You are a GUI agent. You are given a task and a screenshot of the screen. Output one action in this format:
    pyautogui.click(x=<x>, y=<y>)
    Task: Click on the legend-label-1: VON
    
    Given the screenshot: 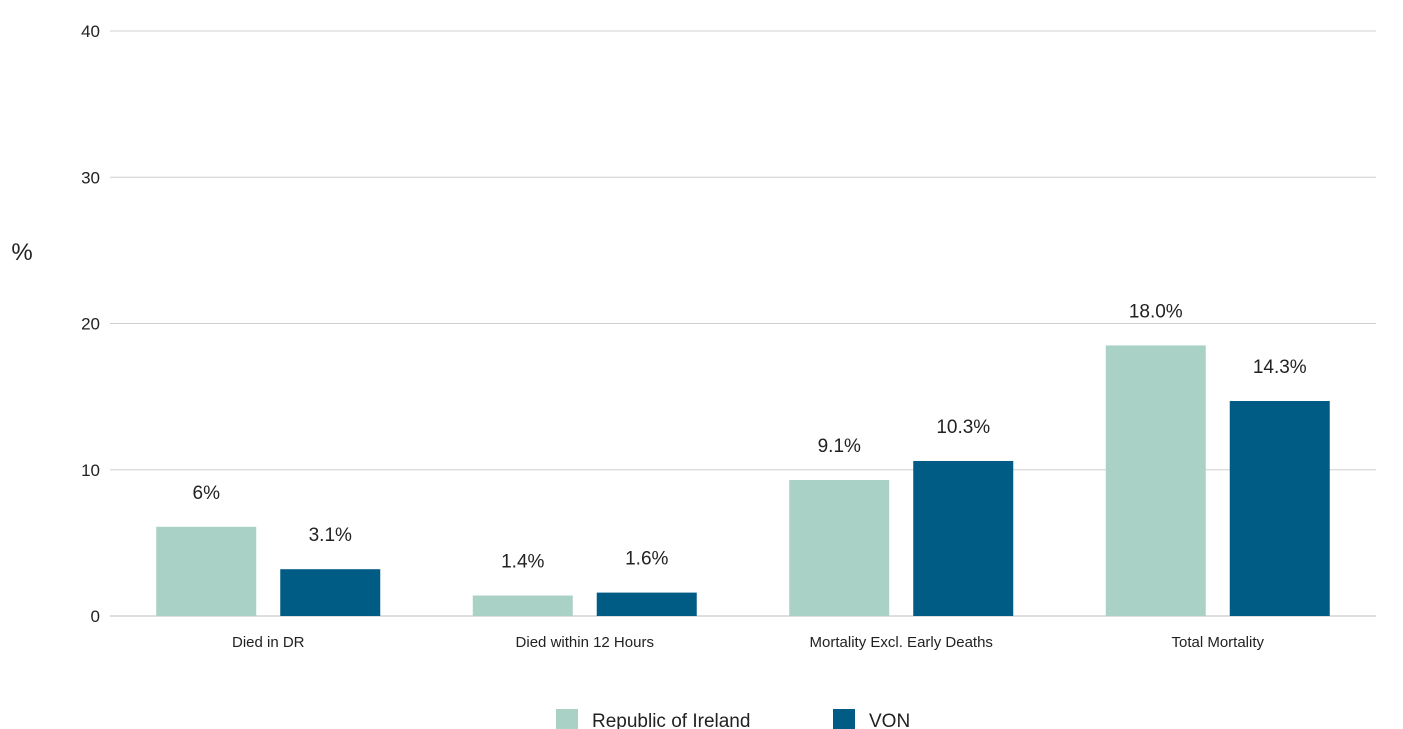 What is the action you would take?
    pyautogui.click(x=889, y=720)
    